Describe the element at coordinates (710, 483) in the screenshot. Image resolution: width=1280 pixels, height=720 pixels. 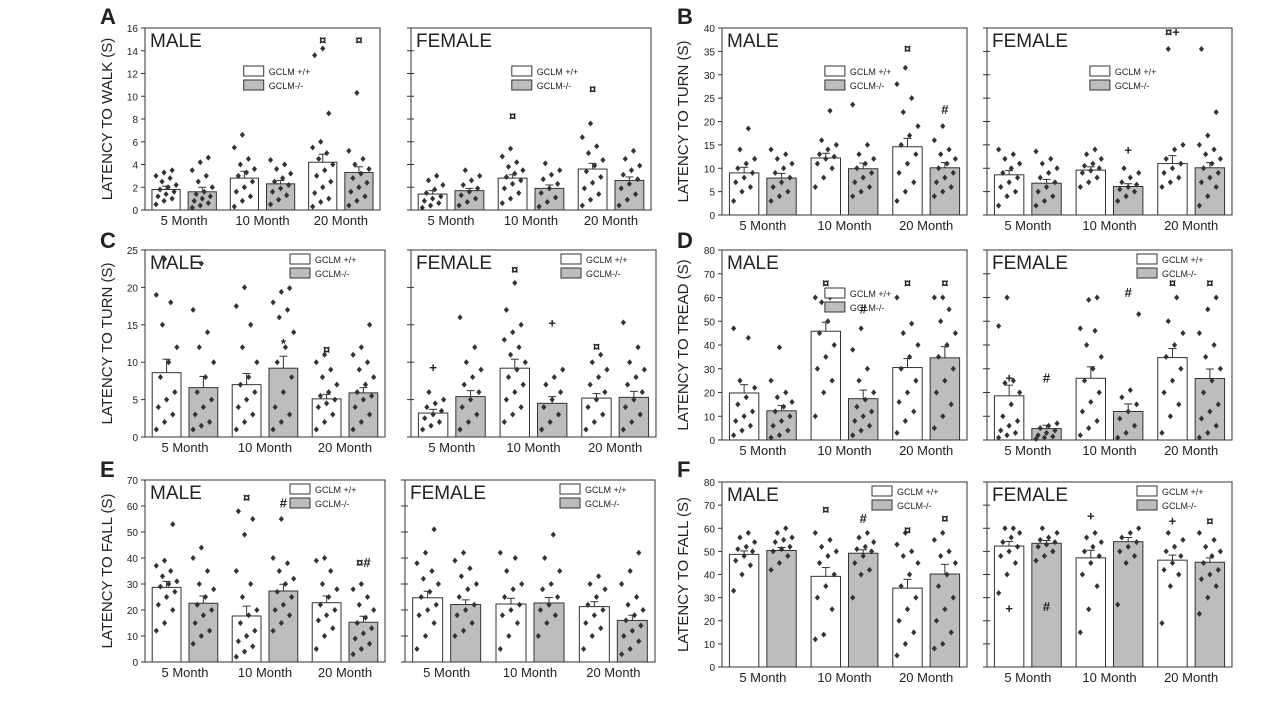
I see `y-tick-label: 80` at that location.